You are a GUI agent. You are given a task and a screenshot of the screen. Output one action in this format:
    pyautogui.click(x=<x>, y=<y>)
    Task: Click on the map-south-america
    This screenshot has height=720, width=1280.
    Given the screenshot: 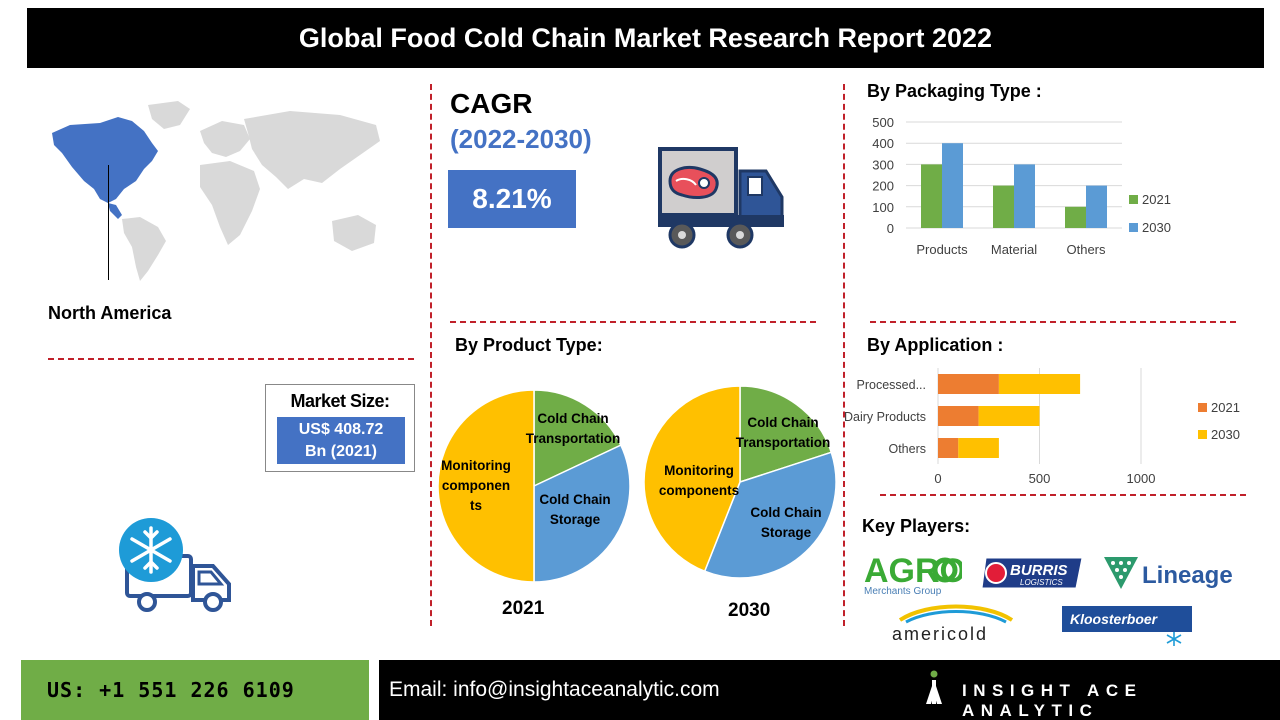 What is the action you would take?
    pyautogui.click(x=144, y=249)
    